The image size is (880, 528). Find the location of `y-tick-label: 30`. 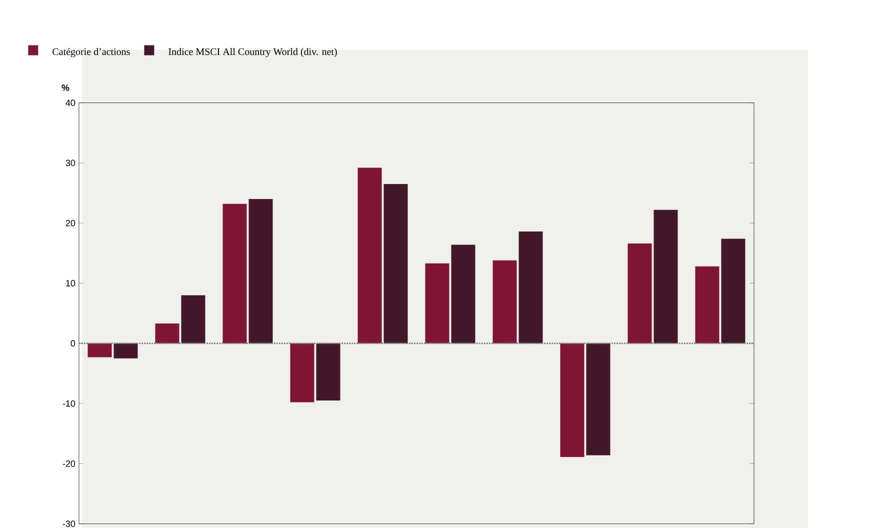

y-tick-label: 30 is located at coordinates (71, 163).